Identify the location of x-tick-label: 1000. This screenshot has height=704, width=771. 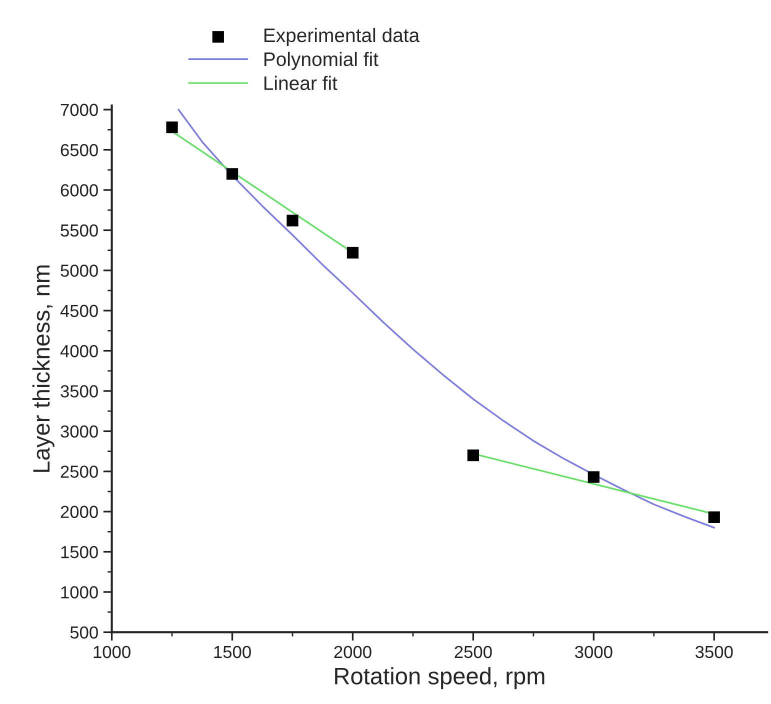
(112, 652).